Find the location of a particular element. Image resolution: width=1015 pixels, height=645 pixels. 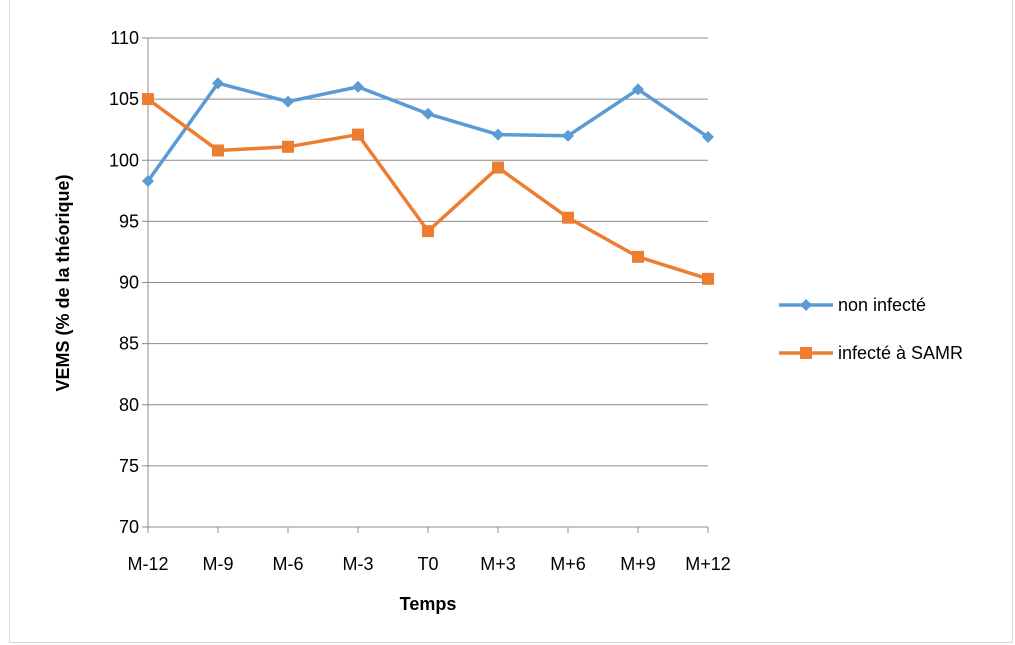

y-tick-label-105: 105 is located at coordinates (124, 99).